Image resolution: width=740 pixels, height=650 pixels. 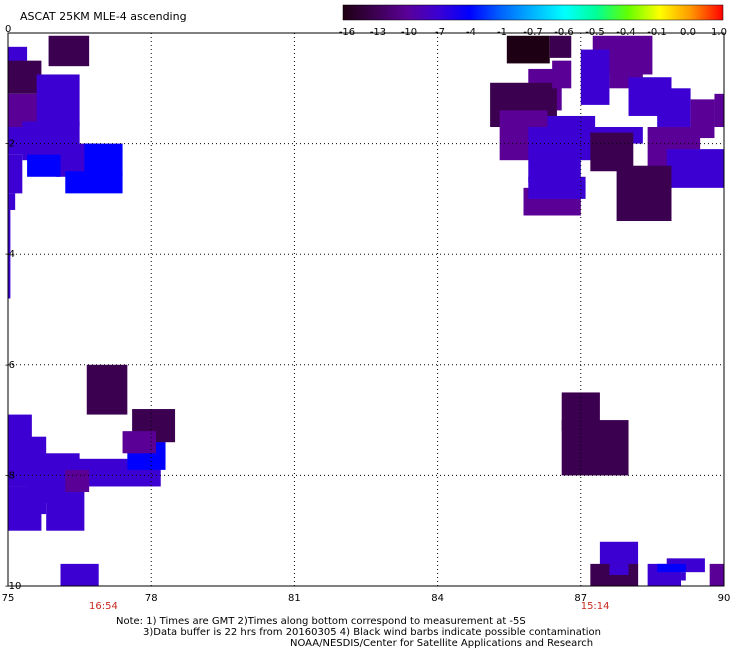 What do you see at coordinates (533, 12) in the screenshot?
I see `colorbar-gradient` at bounding box center [533, 12].